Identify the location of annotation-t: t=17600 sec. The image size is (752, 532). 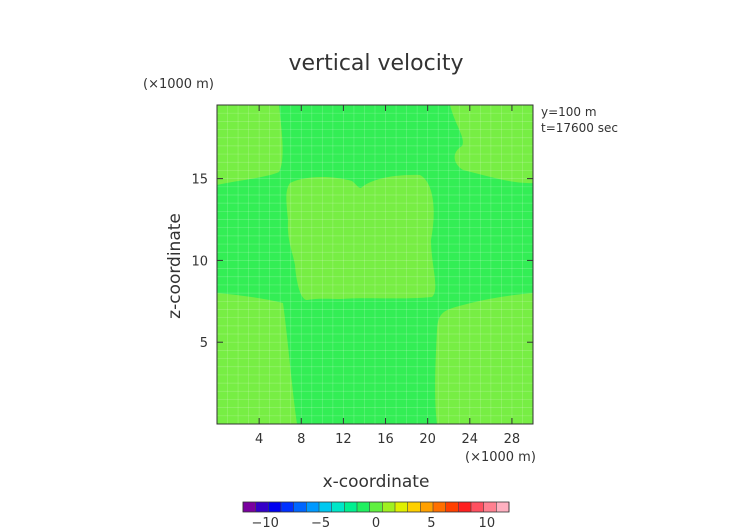
(579, 128).